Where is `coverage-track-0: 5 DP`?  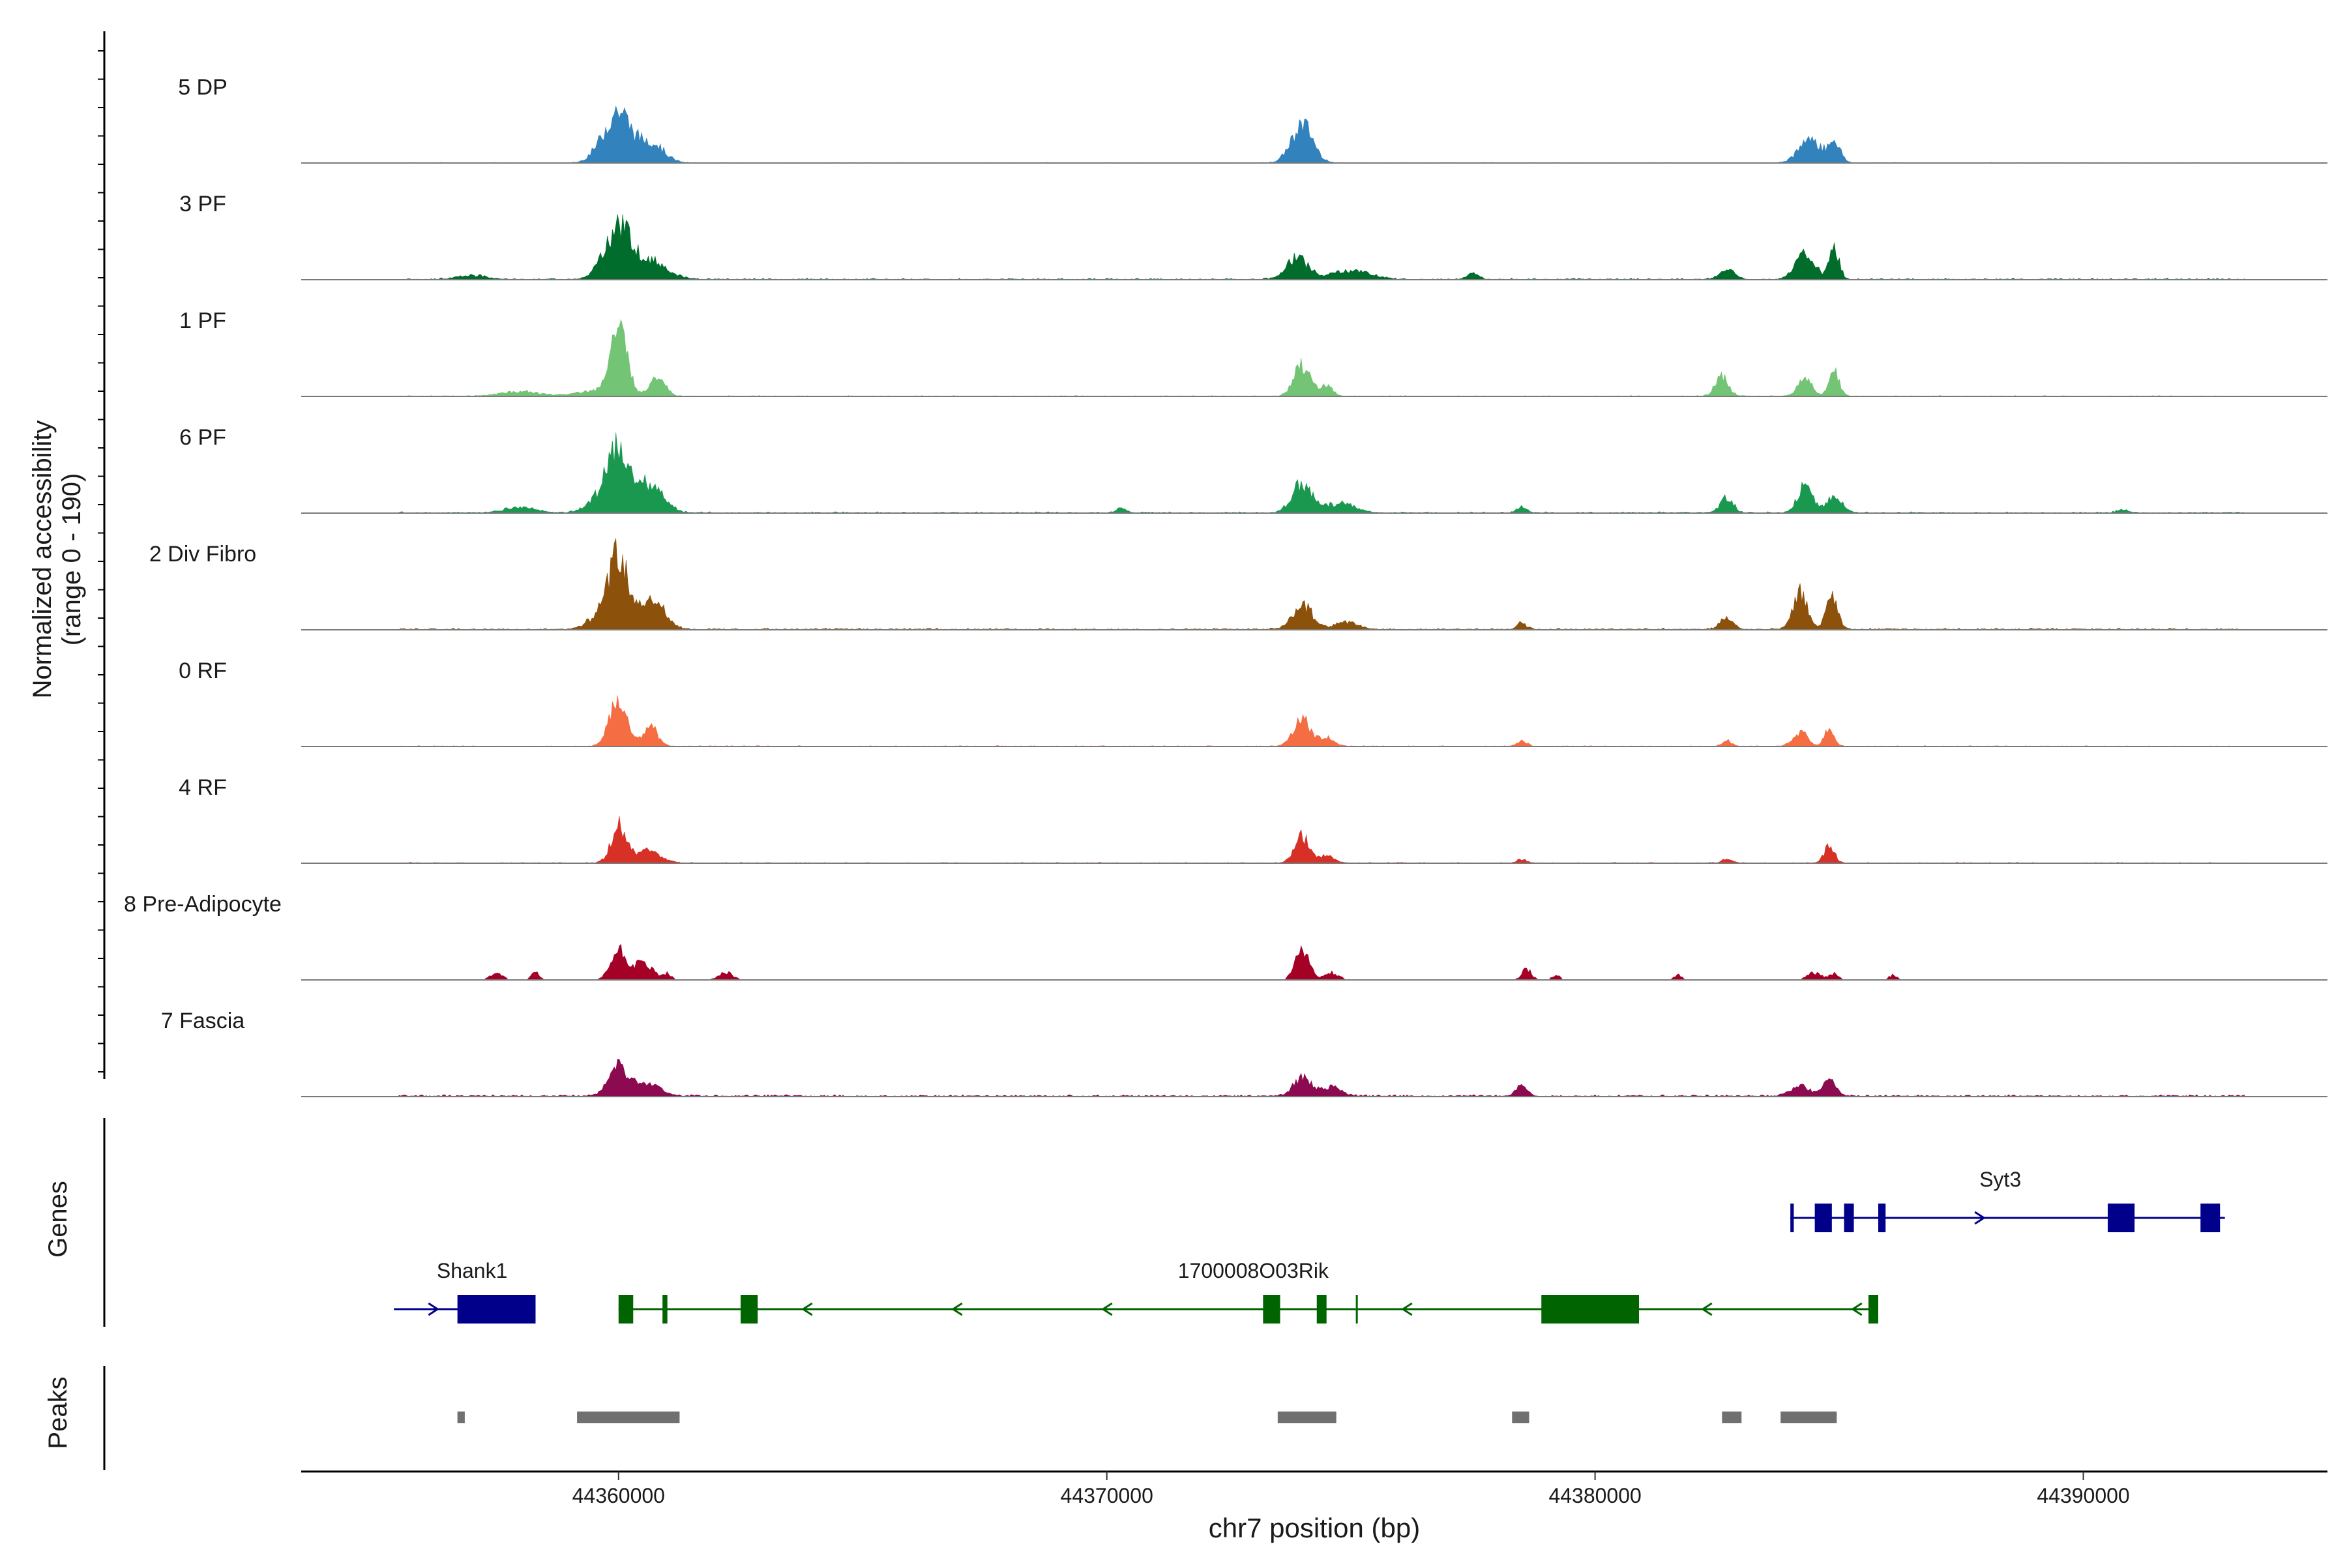 coverage-track-0: 5 DP is located at coordinates (1252, 120).